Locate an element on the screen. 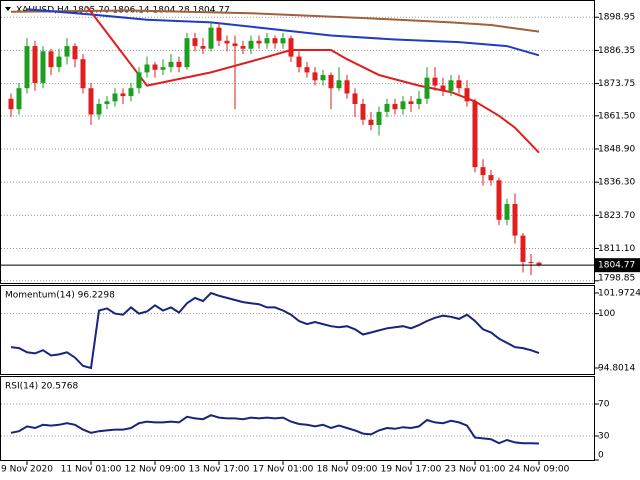 The height and width of the screenshot is (480, 640). x-tick-label: 19 Nov 17:00 is located at coordinates (411, 470).